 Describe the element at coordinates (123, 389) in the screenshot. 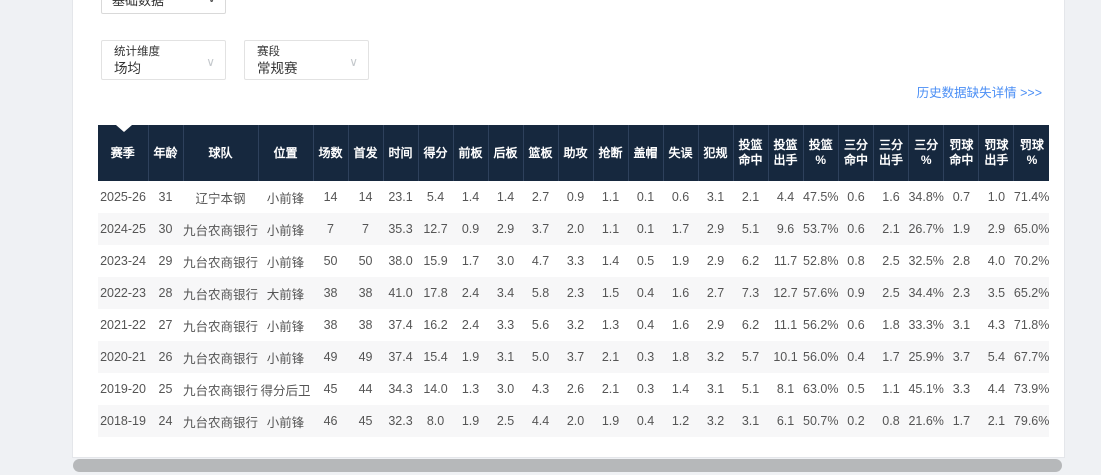

I see `table-cell: 2019-20` at that location.